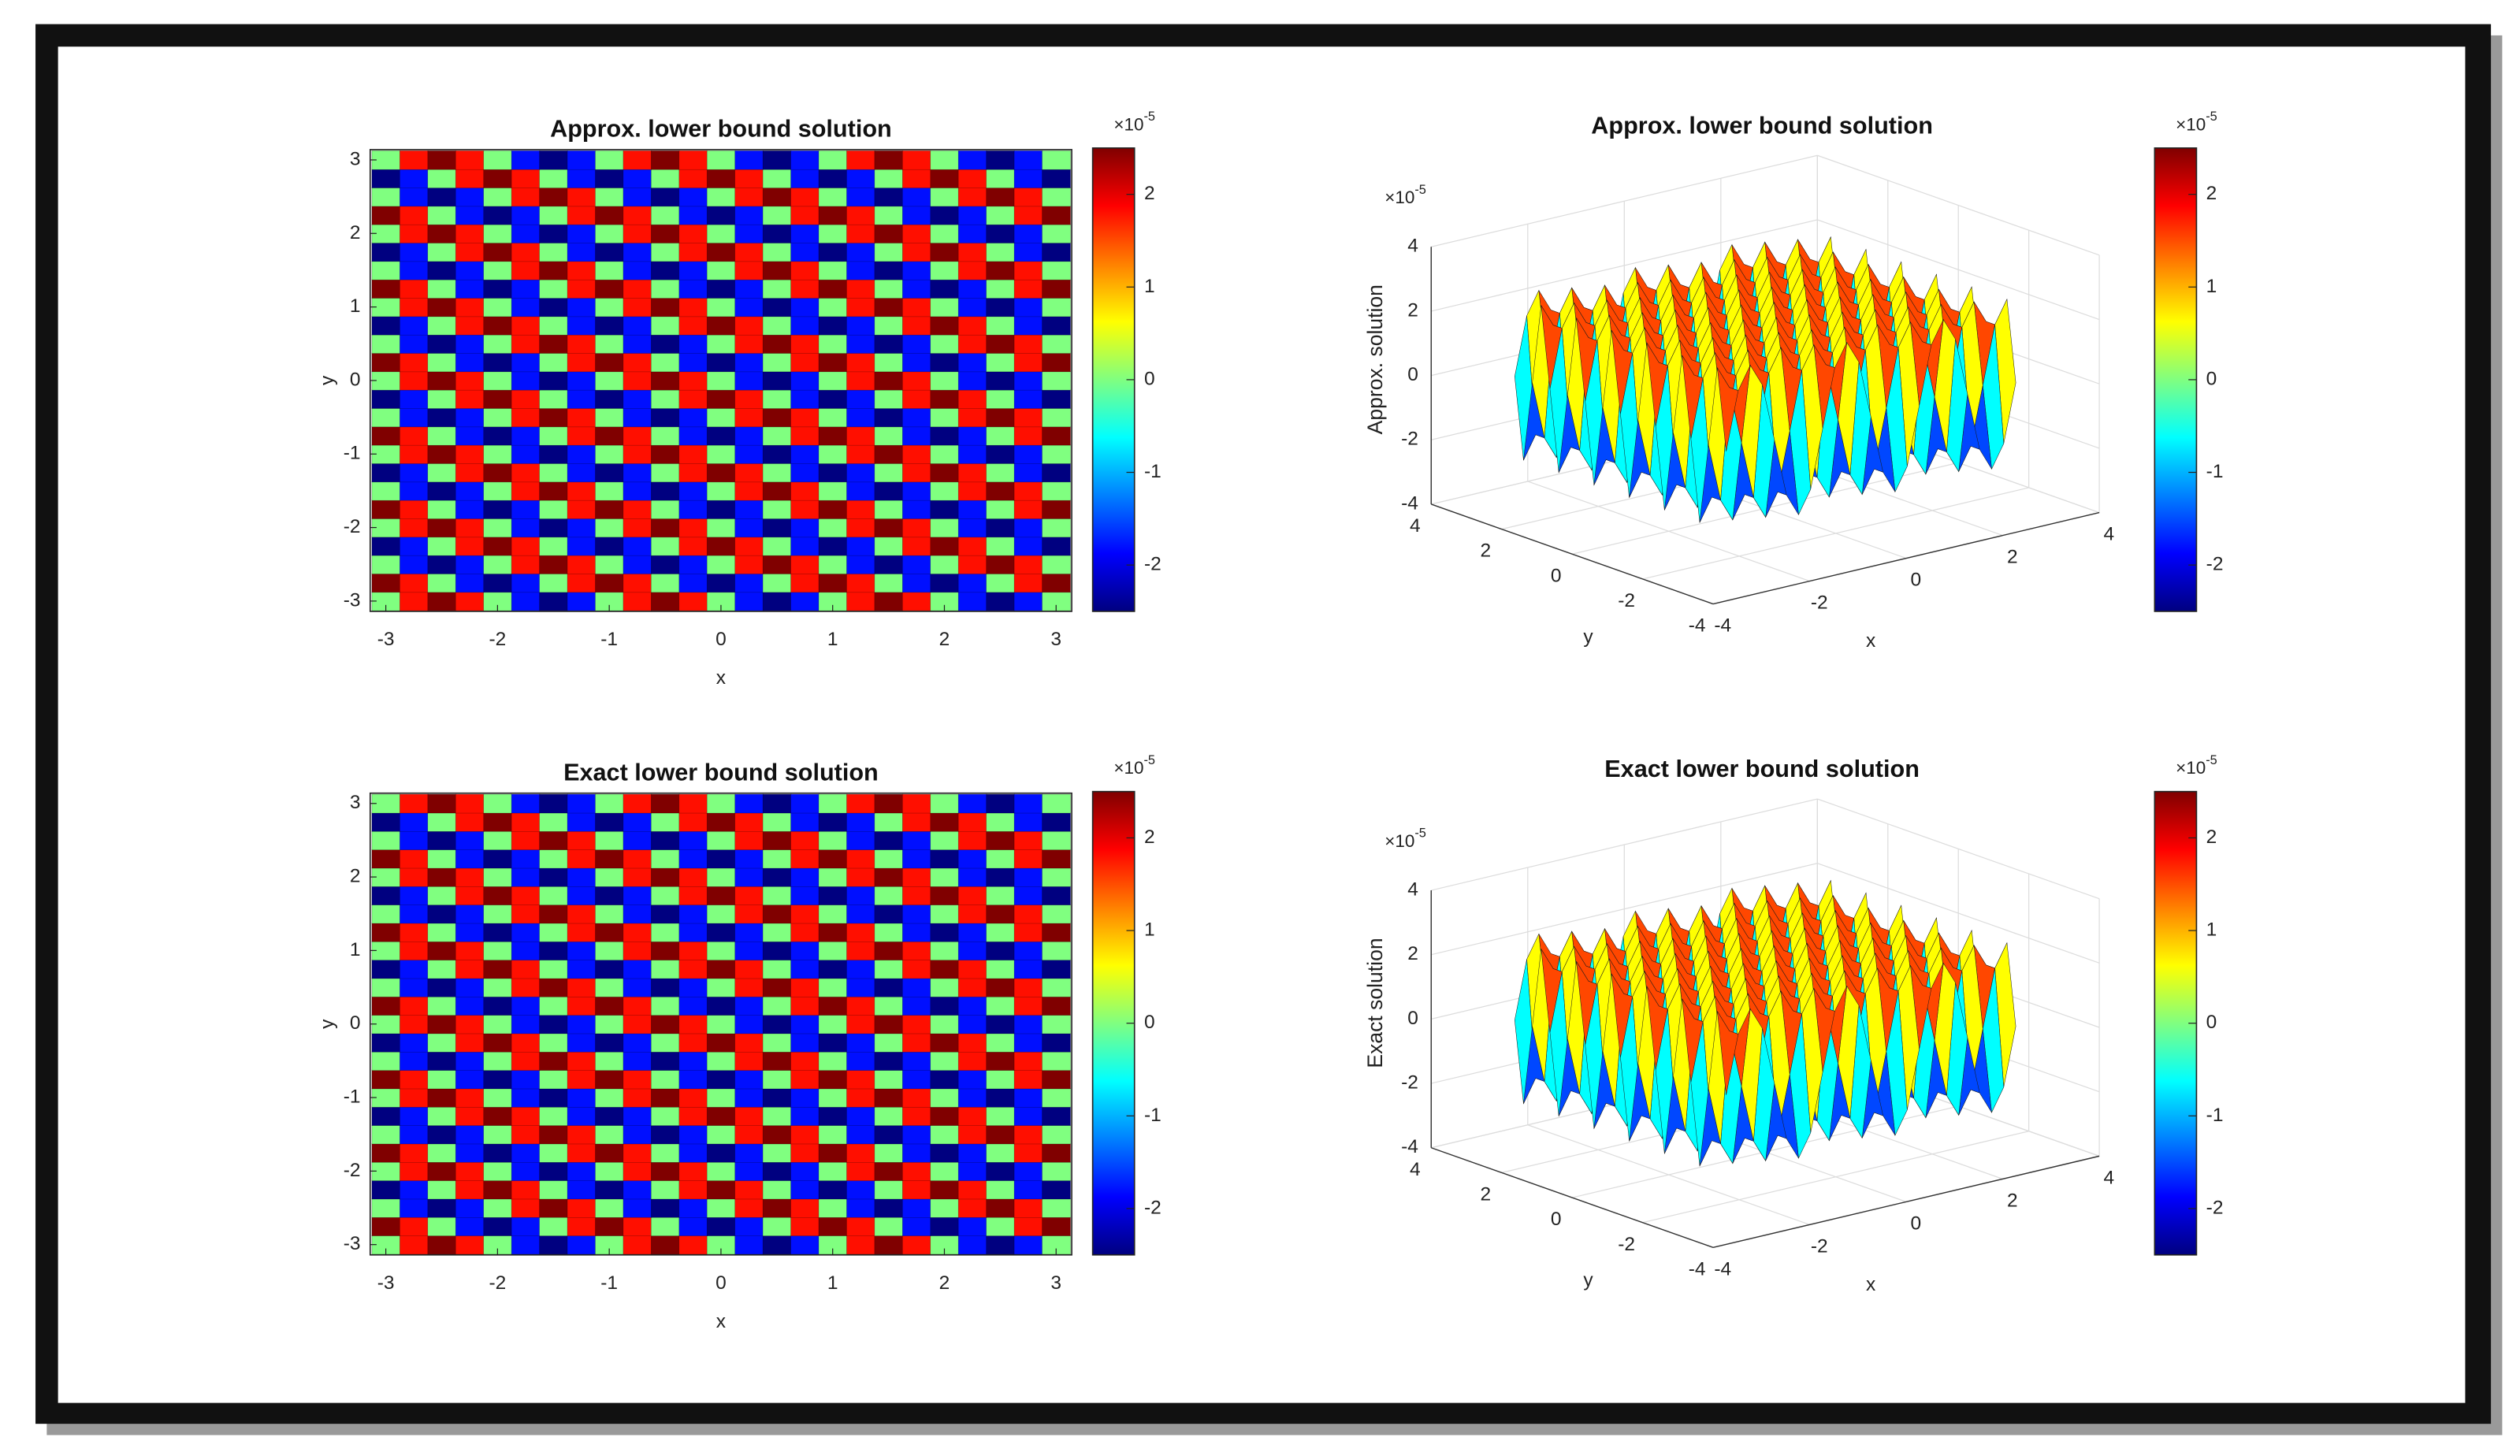 The height and width of the screenshot is (1456, 2520). What do you see at coordinates (1556, 1219) in the screenshot?
I see `y-tick-label: 0` at bounding box center [1556, 1219].